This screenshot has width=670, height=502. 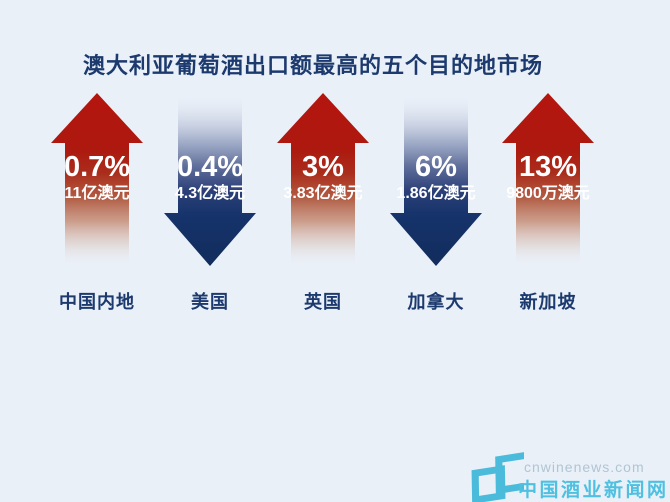 I want to click on market-label: 加拿大, so click(x=436, y=302).